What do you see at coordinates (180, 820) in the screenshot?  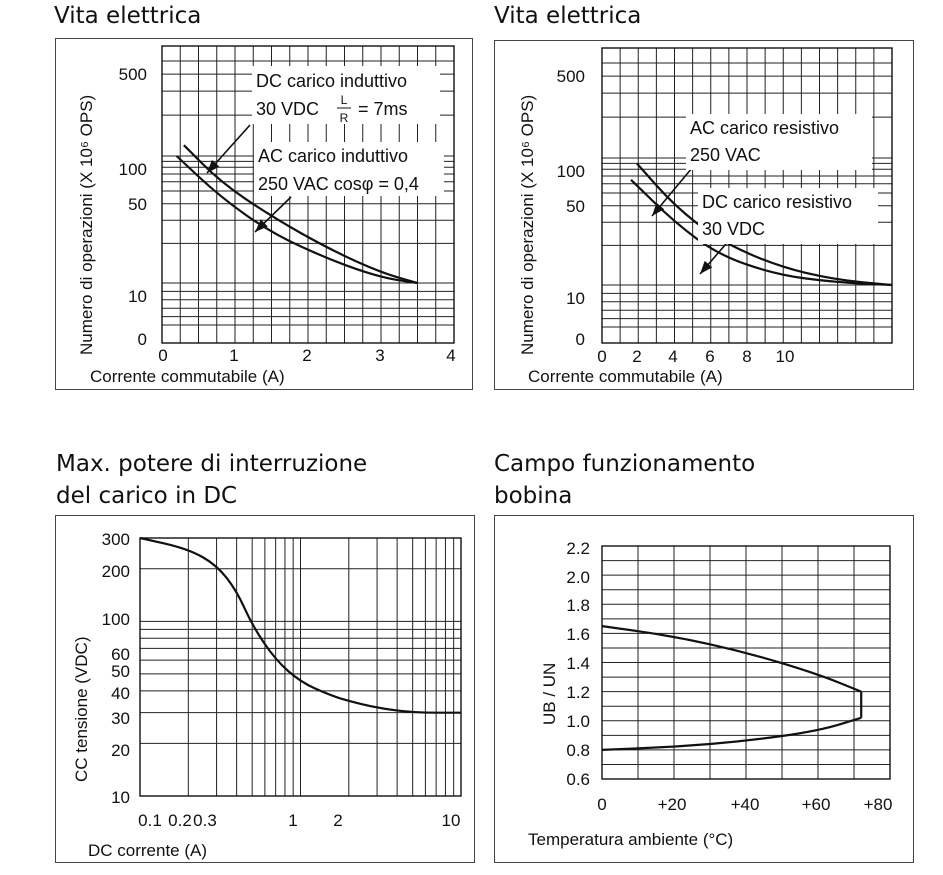 I see `c3-xtick-label: 0.2` at bounding box center [180, 820].